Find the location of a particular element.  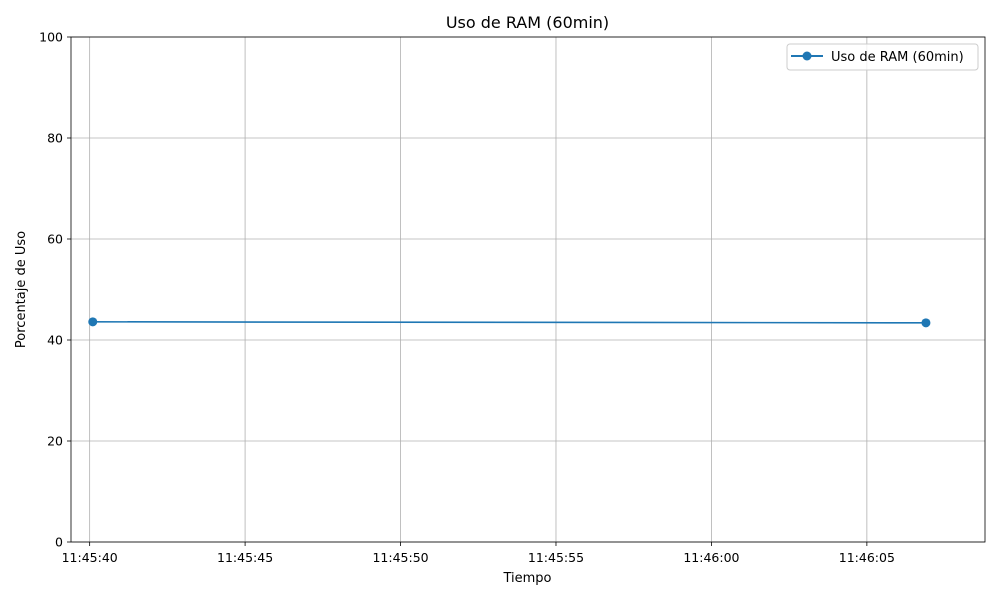

x-tick-label: 11:45:55 is located at coordinates (556, 557).